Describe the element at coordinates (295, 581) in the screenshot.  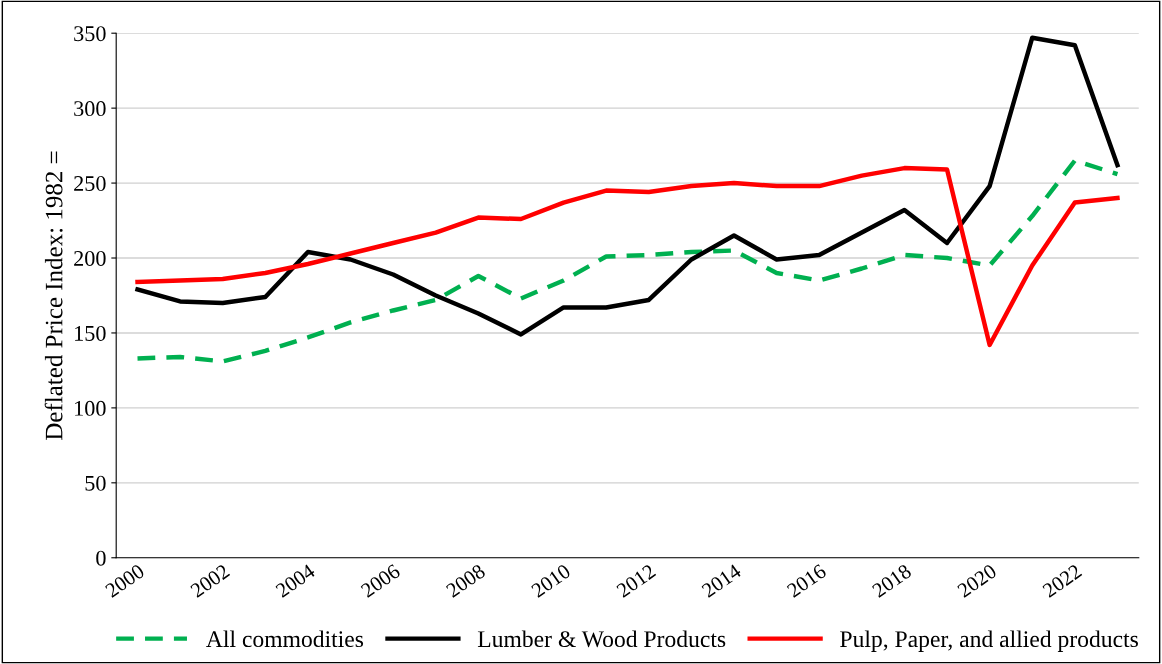
I see `x-tick-label: 2004` at that location.